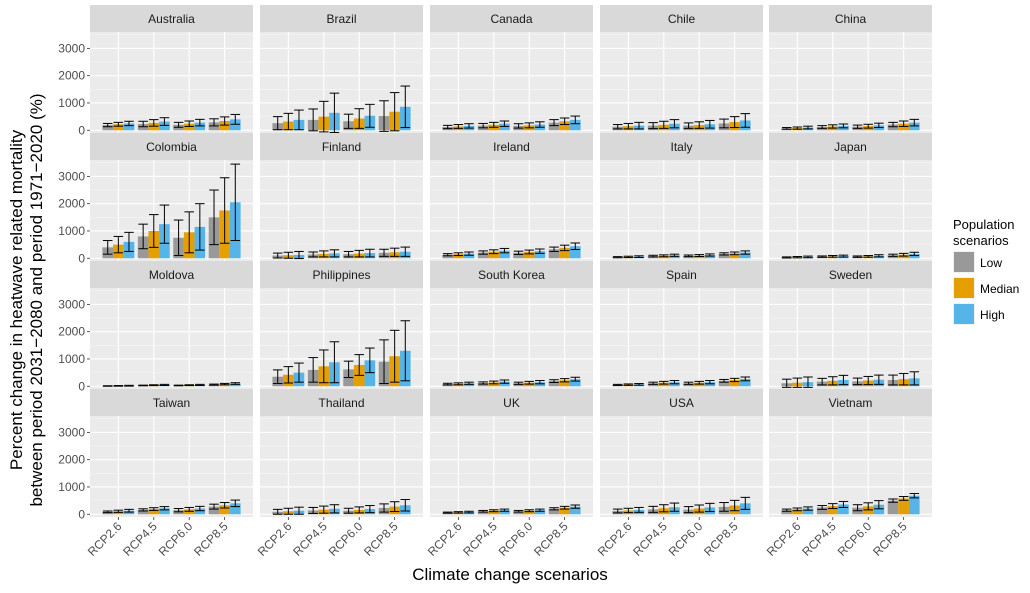 Image resolution: width=1030 pixels, height=593 pixels. What do you see at coordinates (681, 197) in the screenshot?
I see `facet-italy: Italy` at bounding box center [681, 197].